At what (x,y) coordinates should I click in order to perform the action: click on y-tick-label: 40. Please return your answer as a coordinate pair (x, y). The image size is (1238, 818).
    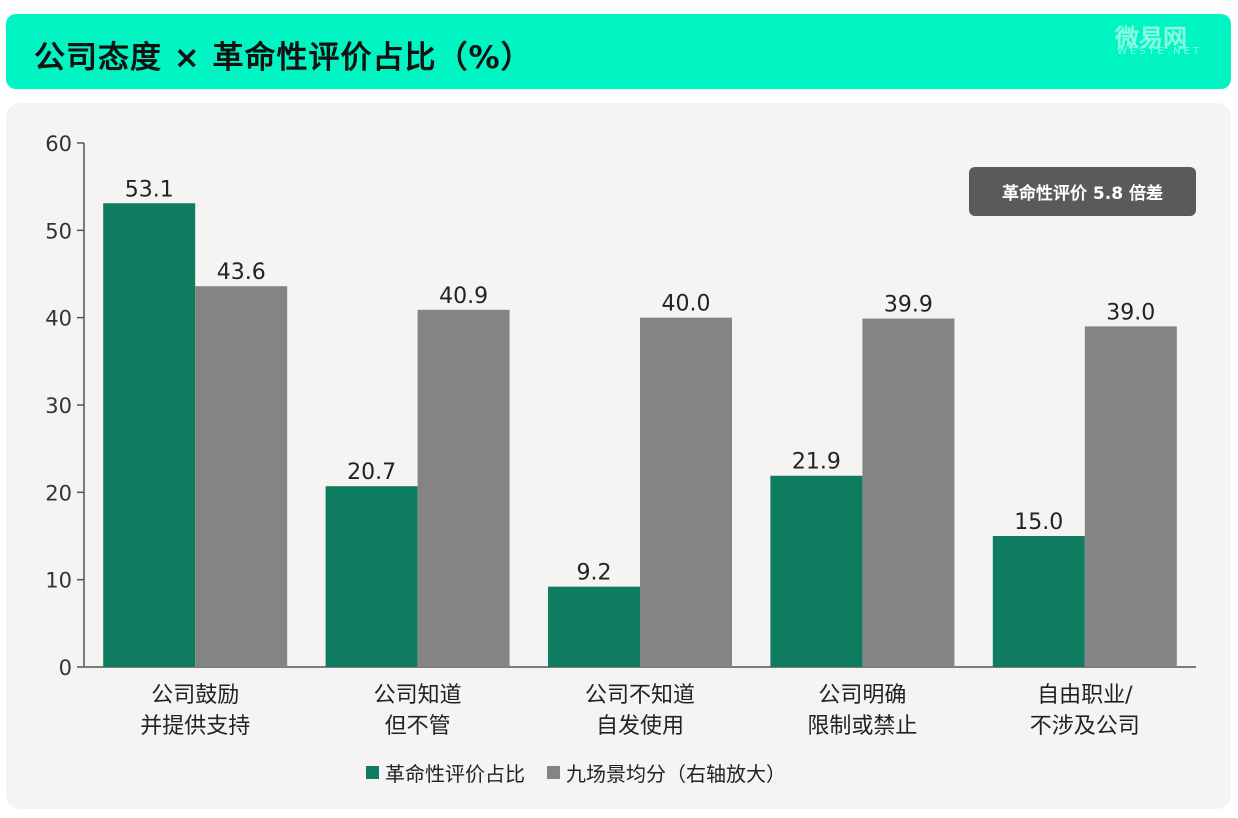
    Looking at the image, I should click on (58, 319).